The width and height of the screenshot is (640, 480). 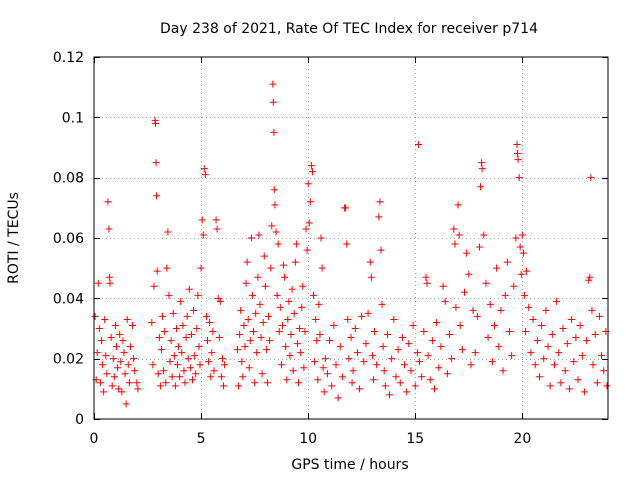 I want to click on y-tick-label: 0.12, so click(x=68, y=58).